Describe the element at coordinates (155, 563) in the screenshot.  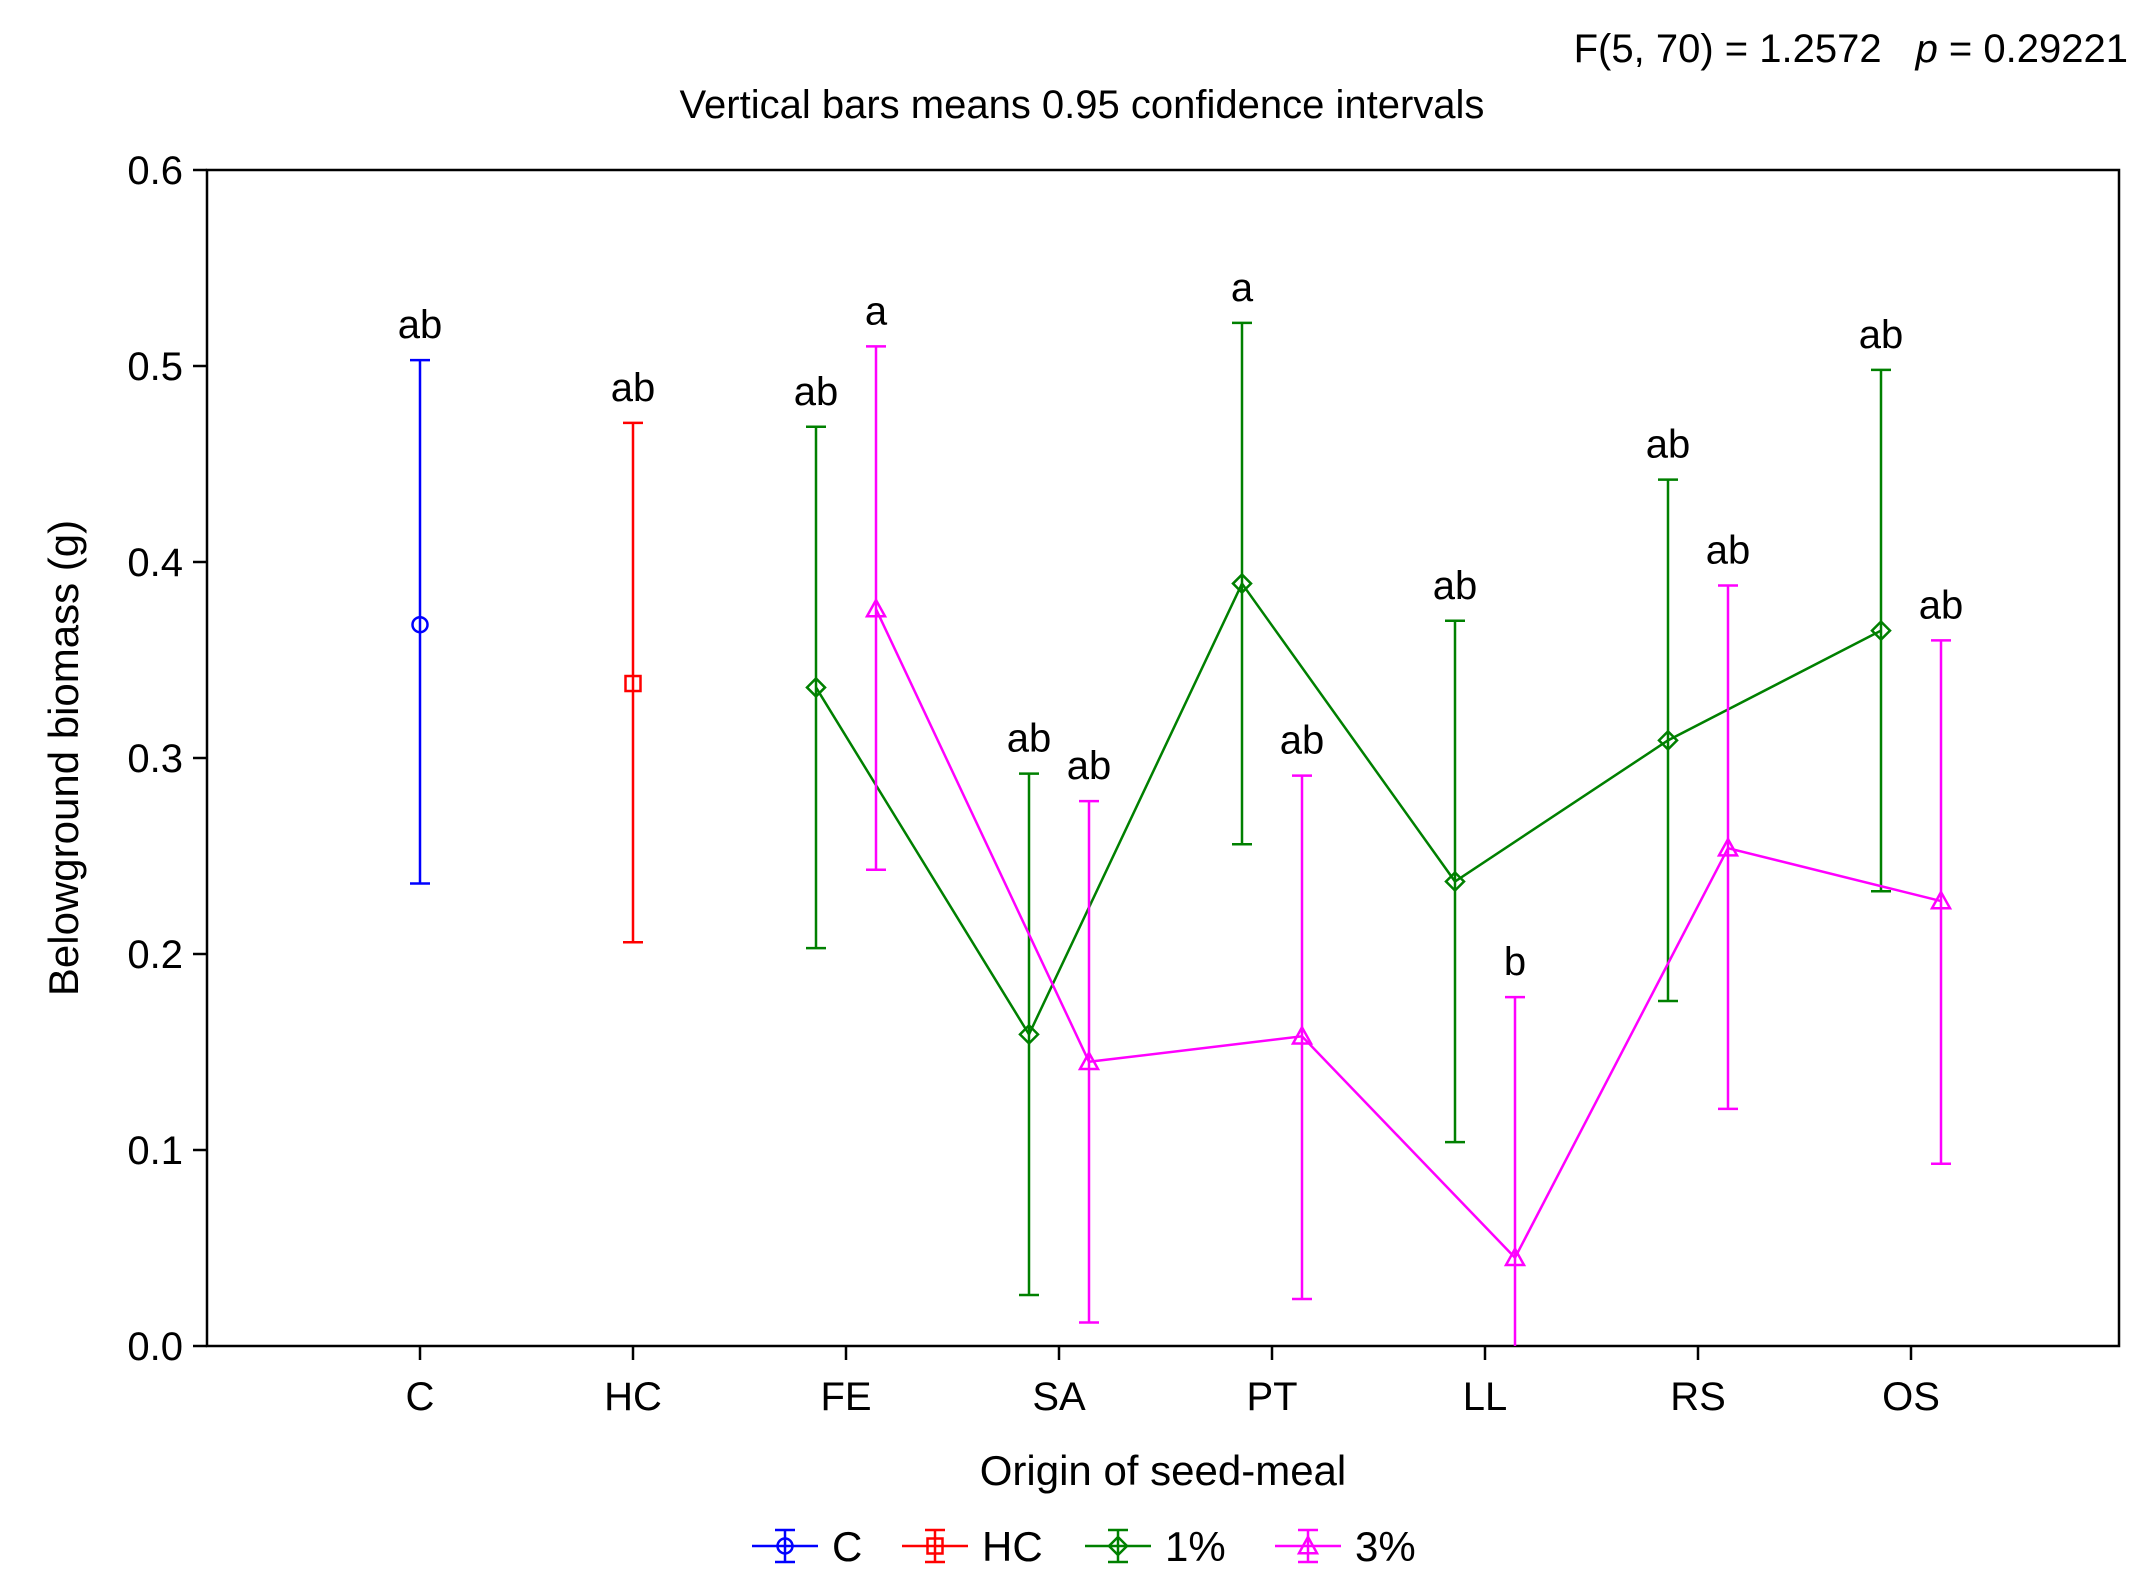
I see `y-tick-label: 0.4` at that location.